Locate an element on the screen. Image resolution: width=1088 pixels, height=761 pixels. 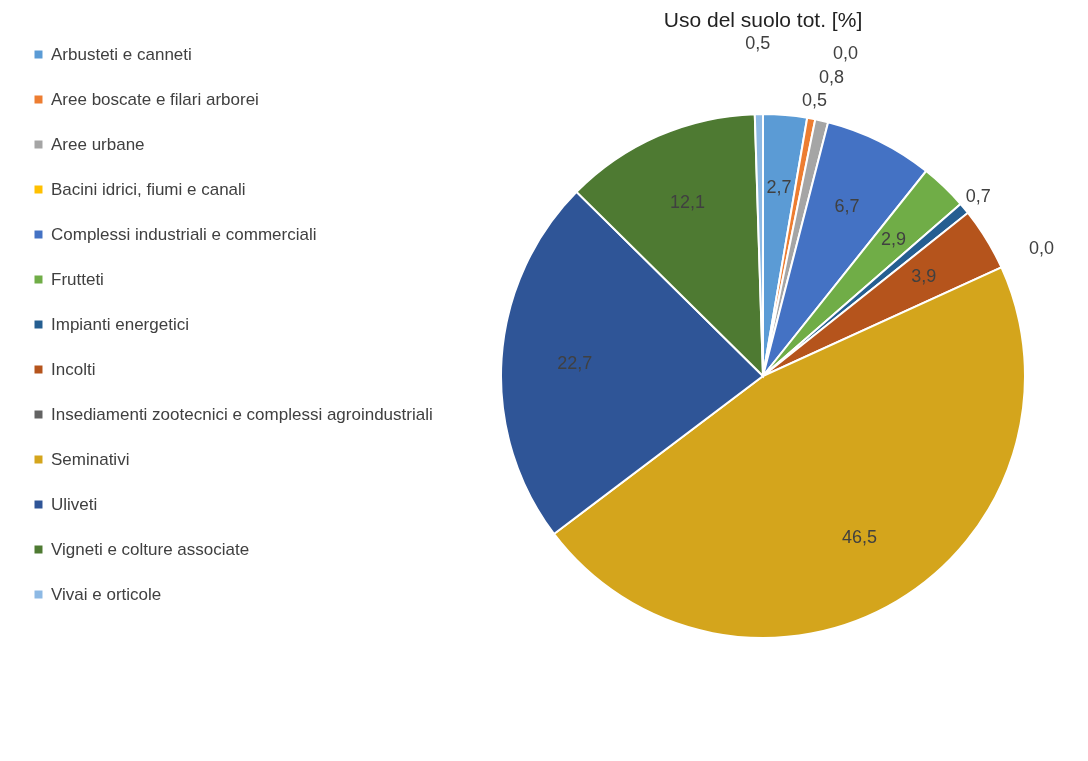
legend-label: Vivai e orticole is located at coordinates (106, 594).